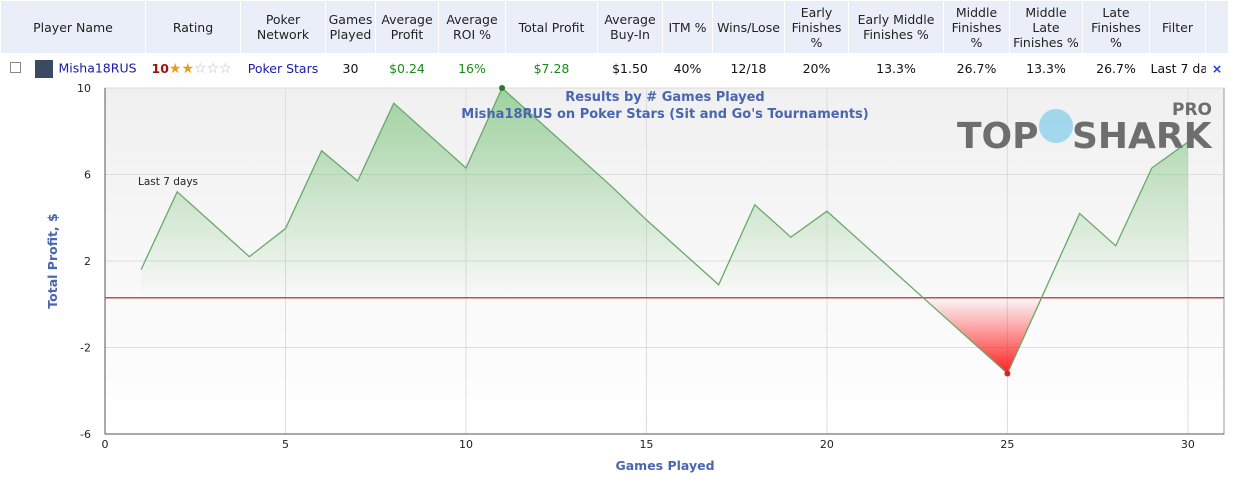 This screenshot has height=490, width=1247. I want to click on y-tick-label: 2, so click(87, 261).